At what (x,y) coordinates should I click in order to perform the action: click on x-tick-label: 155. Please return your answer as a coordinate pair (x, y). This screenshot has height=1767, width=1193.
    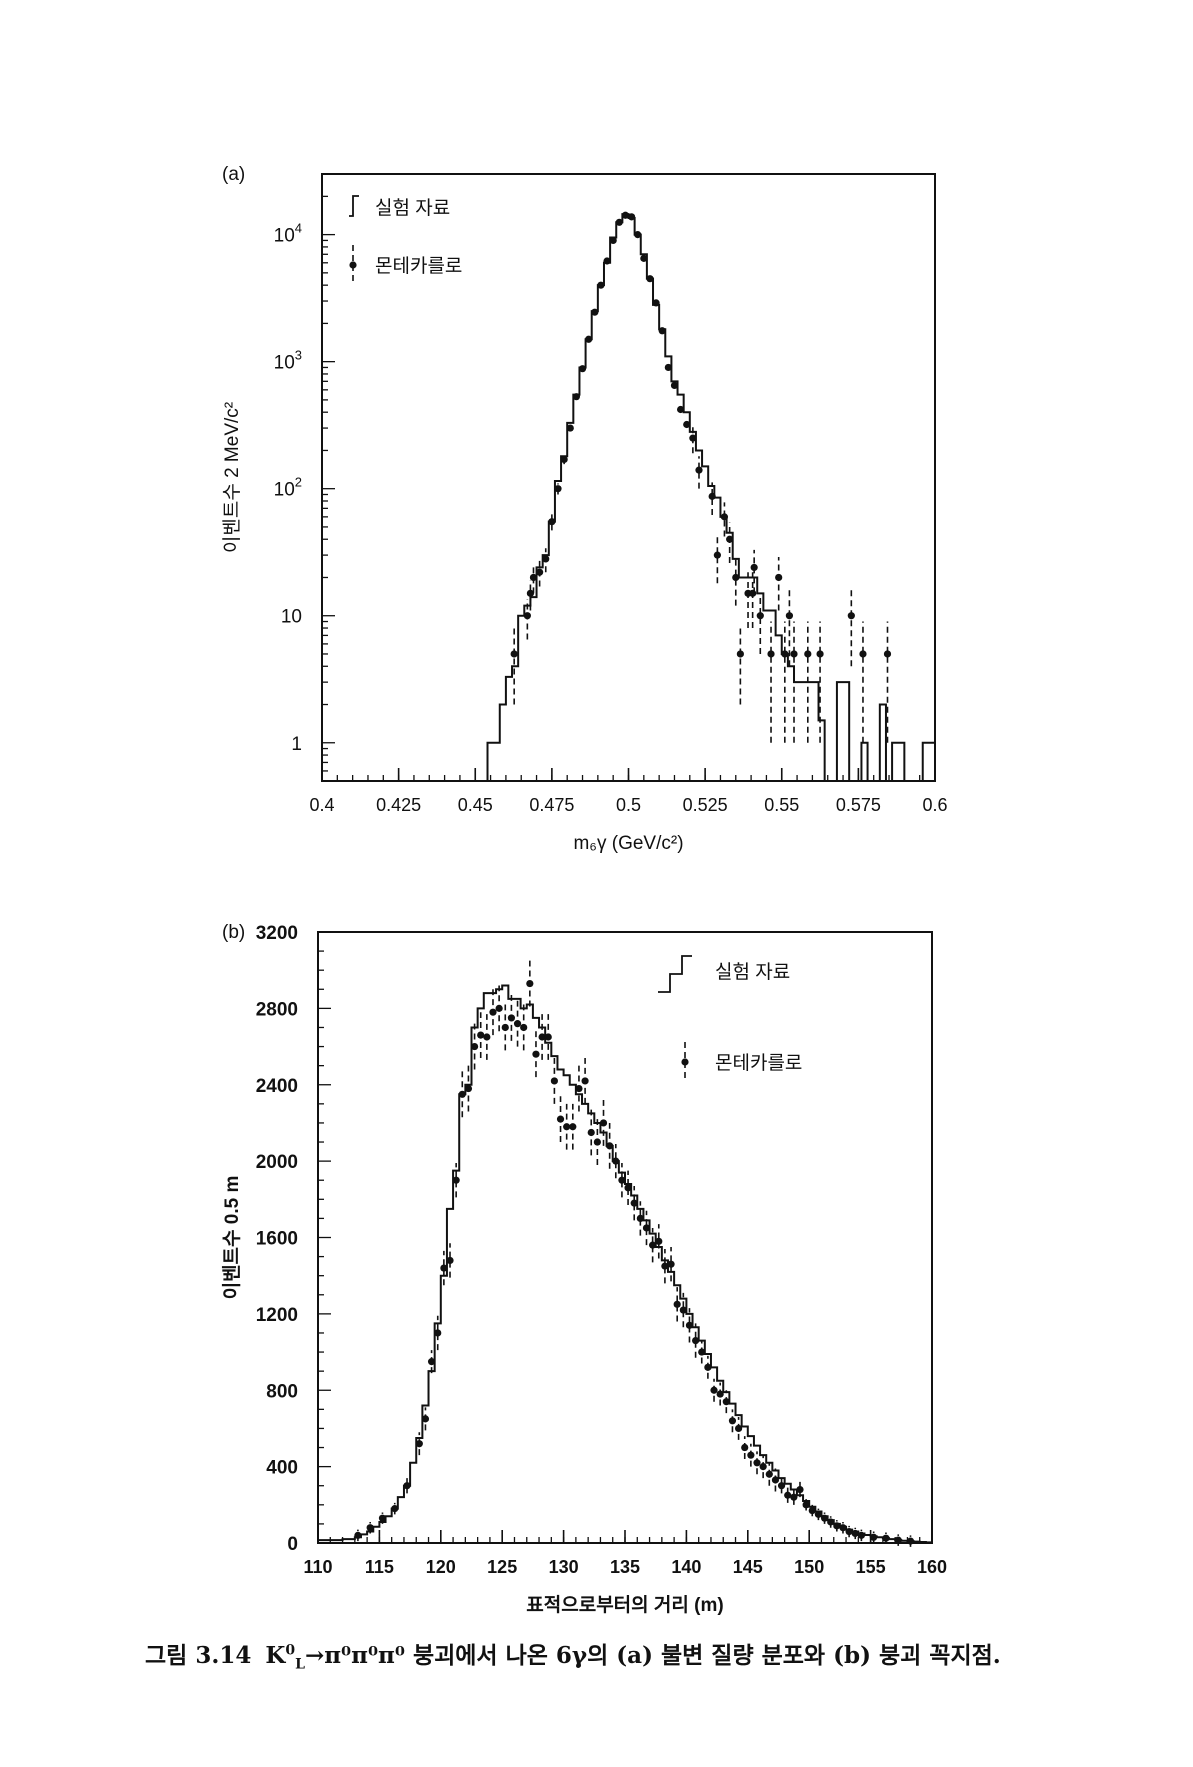
    Looking at the image, I should click on (871, 1567).